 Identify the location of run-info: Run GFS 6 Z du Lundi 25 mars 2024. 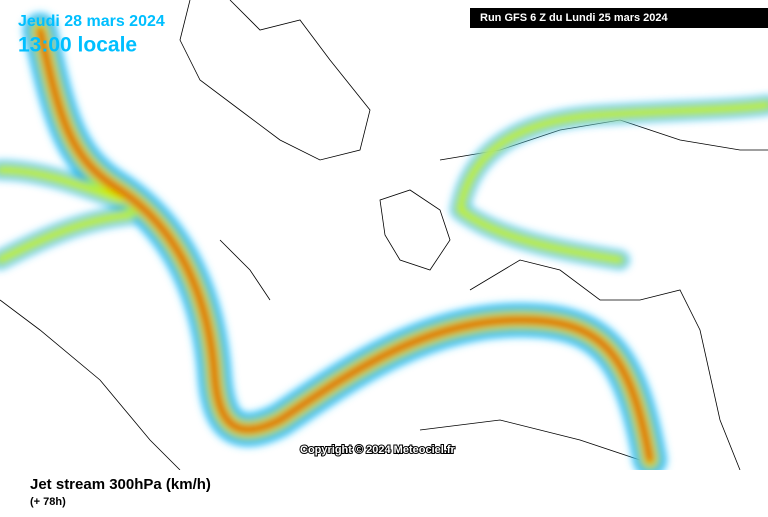
(574, 18).